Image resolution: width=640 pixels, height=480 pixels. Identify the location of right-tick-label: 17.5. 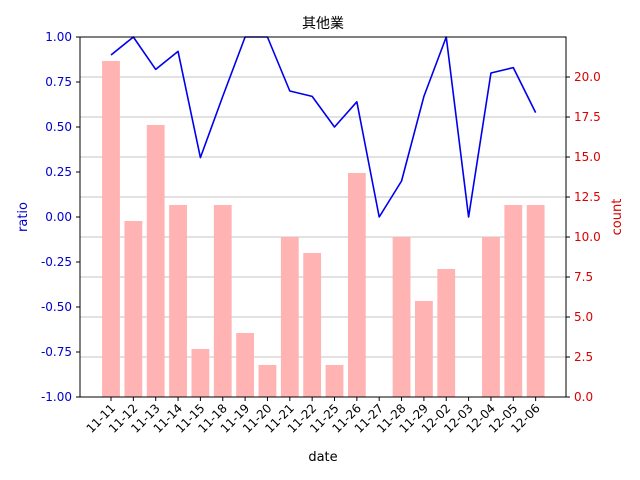
(587, 117).